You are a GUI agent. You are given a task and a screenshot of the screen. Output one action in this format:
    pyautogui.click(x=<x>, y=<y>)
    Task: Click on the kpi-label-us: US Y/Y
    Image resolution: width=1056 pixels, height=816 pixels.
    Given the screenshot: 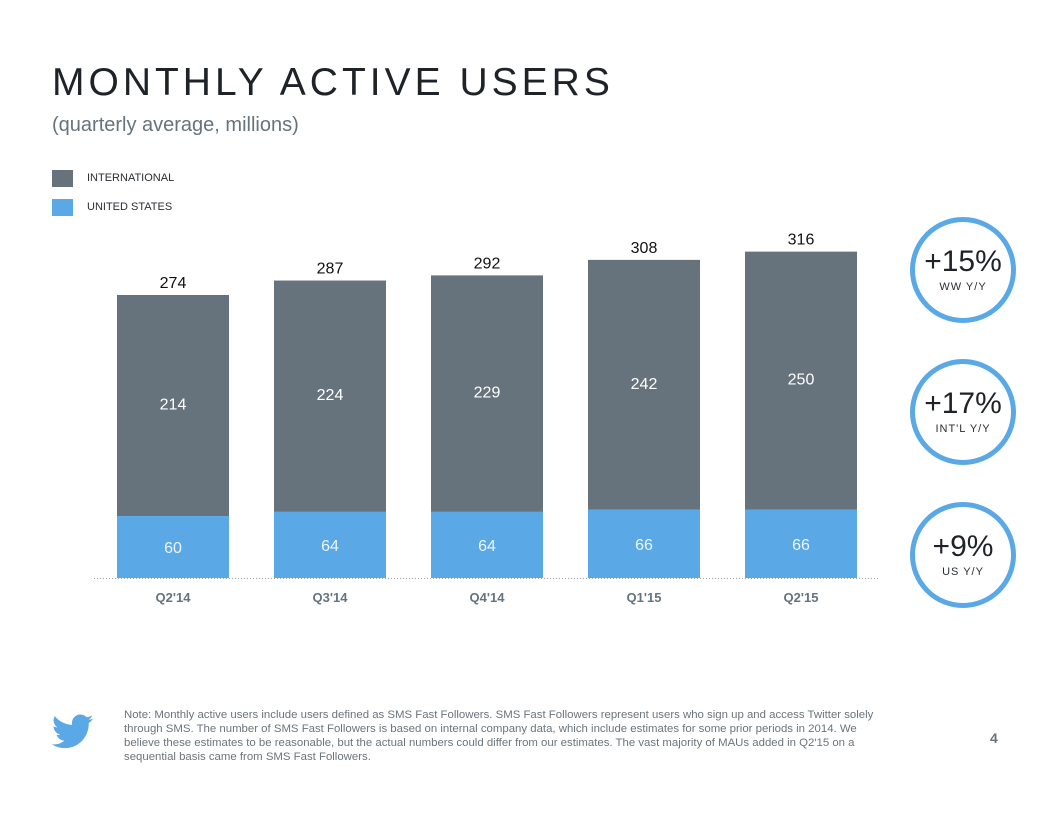 What is the action you would take?
    pyautogui.click(x=963, y=572)
    